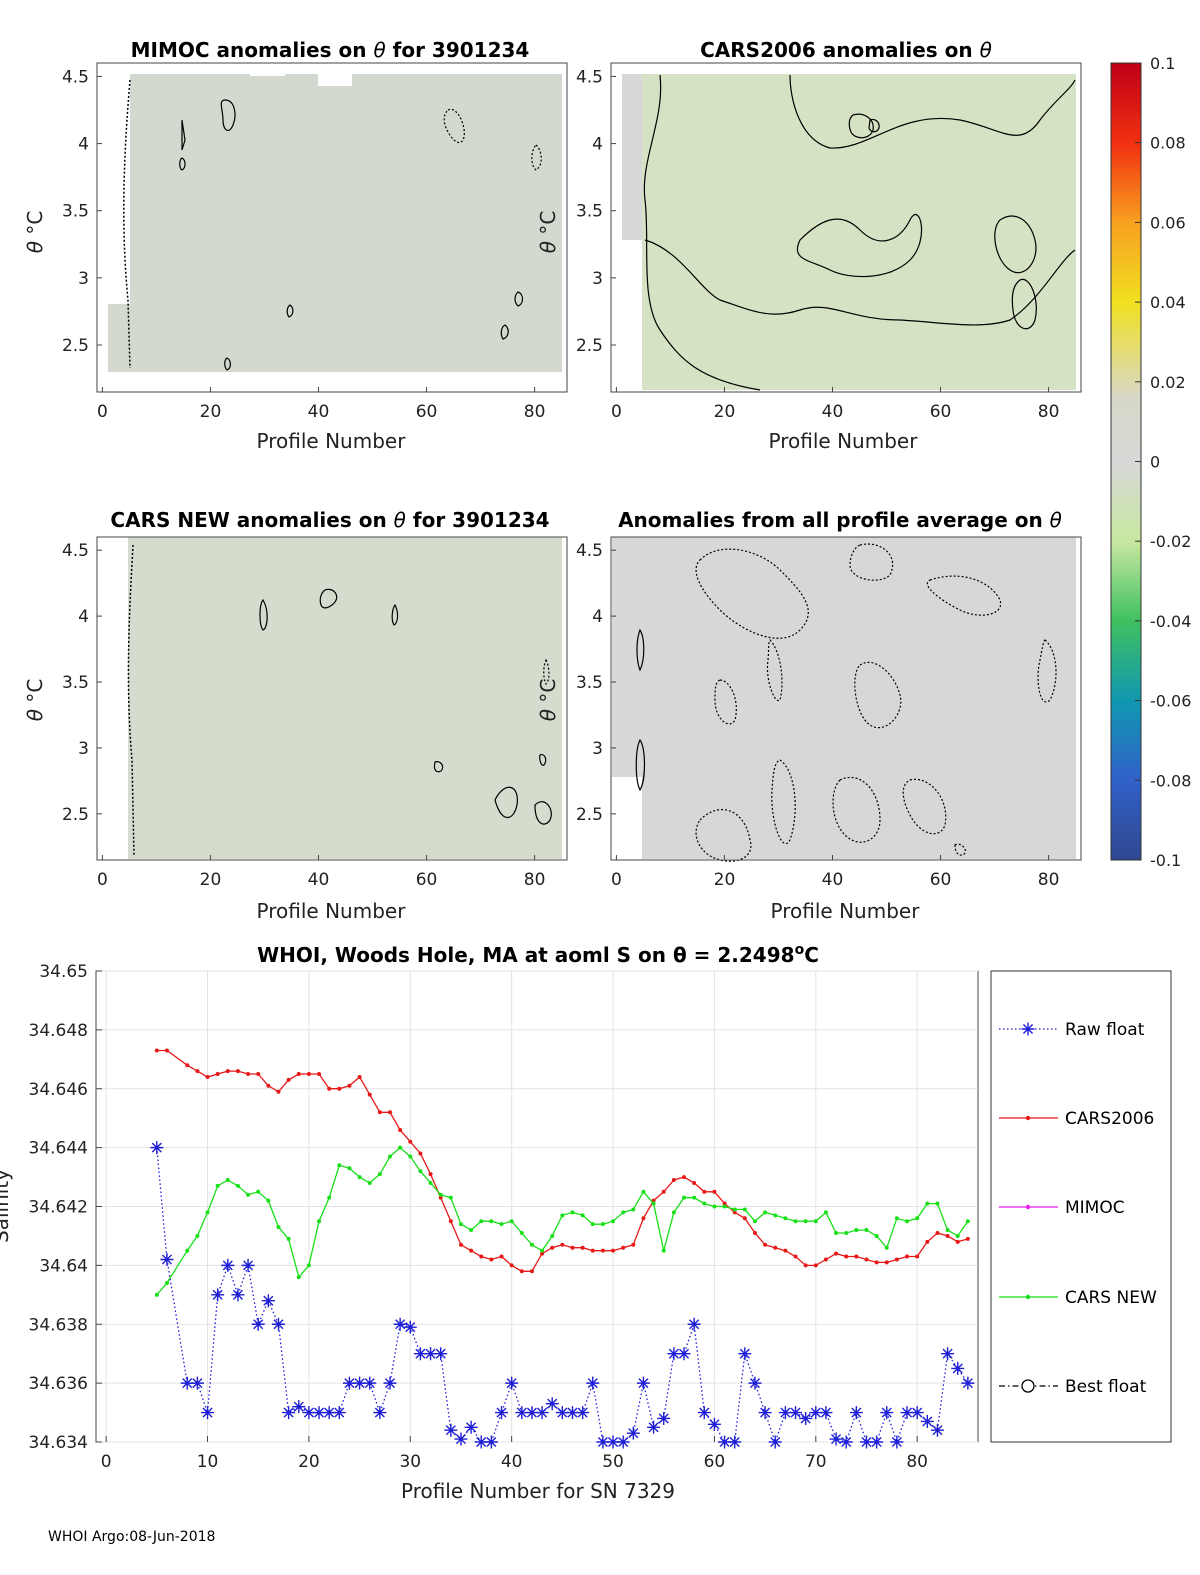 This screenshot has width=1200, height=1575. I want to click on legend-raw-float-label: Raw float, so click(1105, 1030).